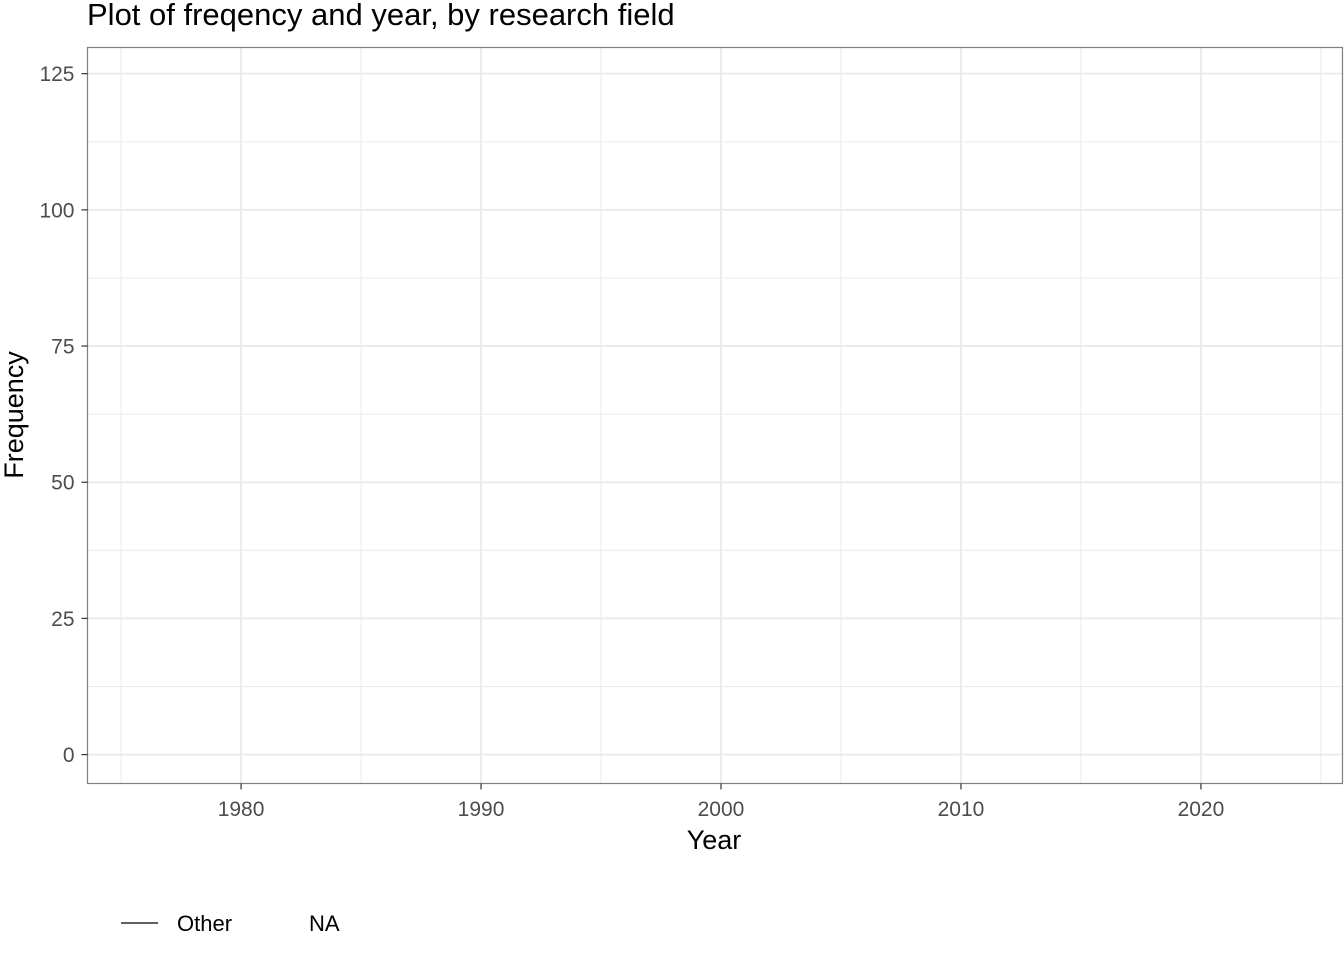 This screenshot has height=960, width=1344. What do you see at coordinates (961, 809) in the screenshot?
I see `x-tick-label: 2010` at bounding box center [961, 809].